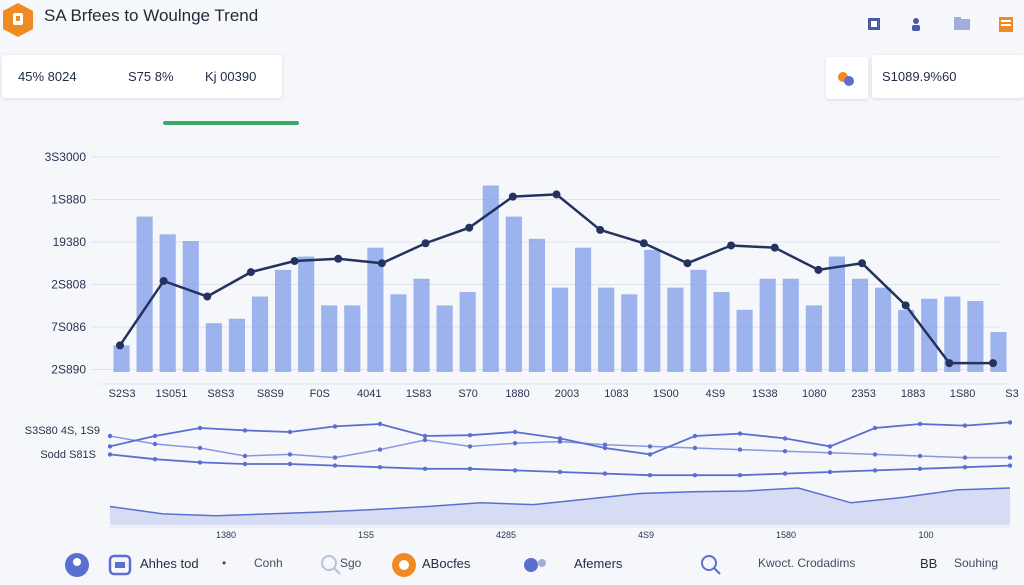 The height and width of the screenshot is (585, 1024). Describe the element at coordinates (616, 394) in the screenshot. I see `x-tick-label: 1083` at that location.